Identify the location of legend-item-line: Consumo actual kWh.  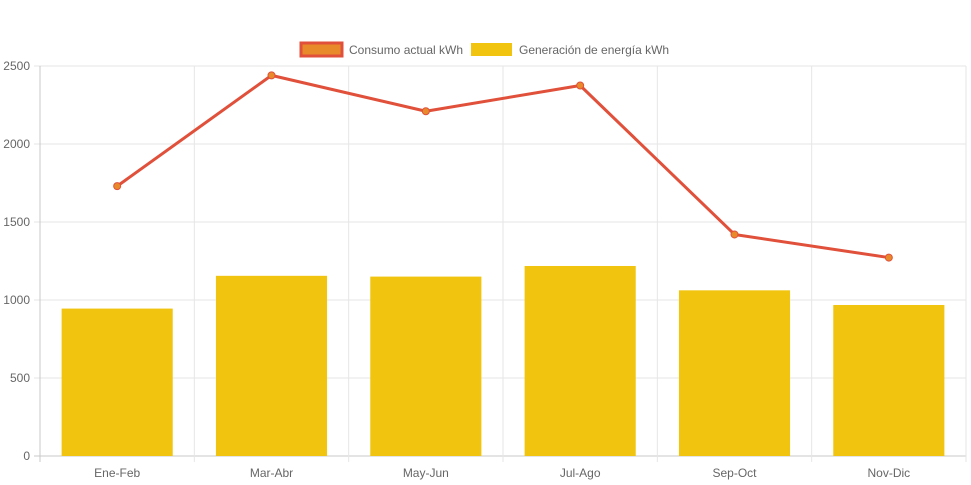
(381, 49).